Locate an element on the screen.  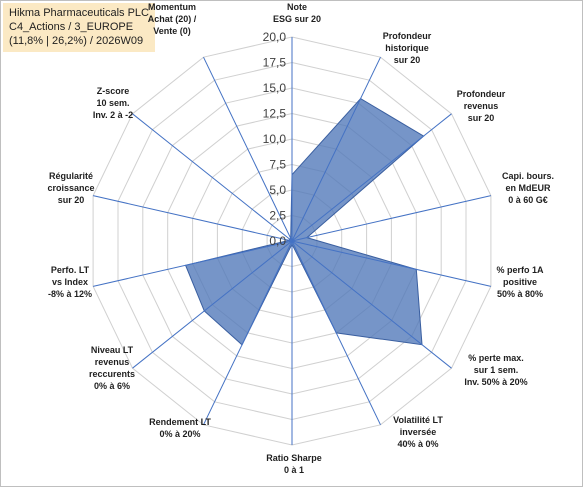
category-label-13: Momentum Achat (20) / Vente (0) is located at coordinates (172, 19).